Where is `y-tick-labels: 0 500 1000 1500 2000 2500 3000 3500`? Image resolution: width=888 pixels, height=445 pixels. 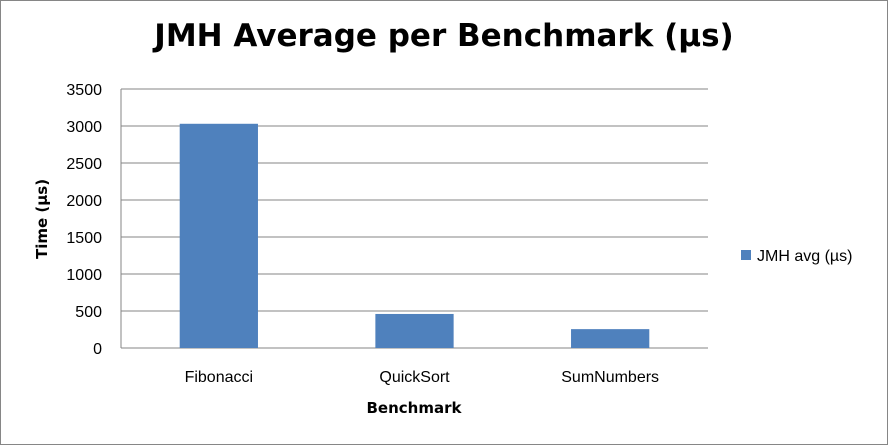 y-tick-labels: 0 500 1000 1500 2000 2500 3000 3500 is located at coordinates (84, 220).